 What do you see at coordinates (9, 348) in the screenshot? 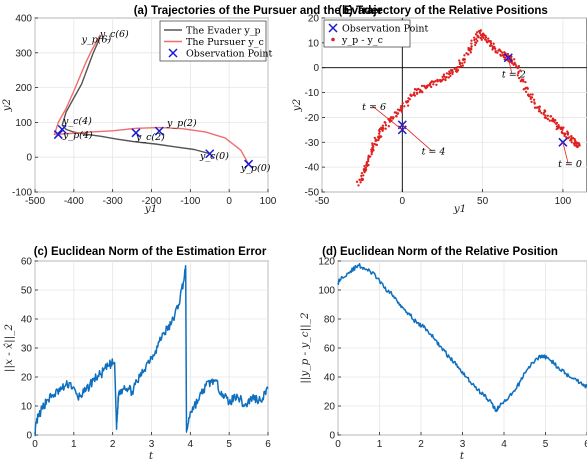
I see `panel-c-ylabel: ||x - x̂||_2` at bounding box center [9, 348].